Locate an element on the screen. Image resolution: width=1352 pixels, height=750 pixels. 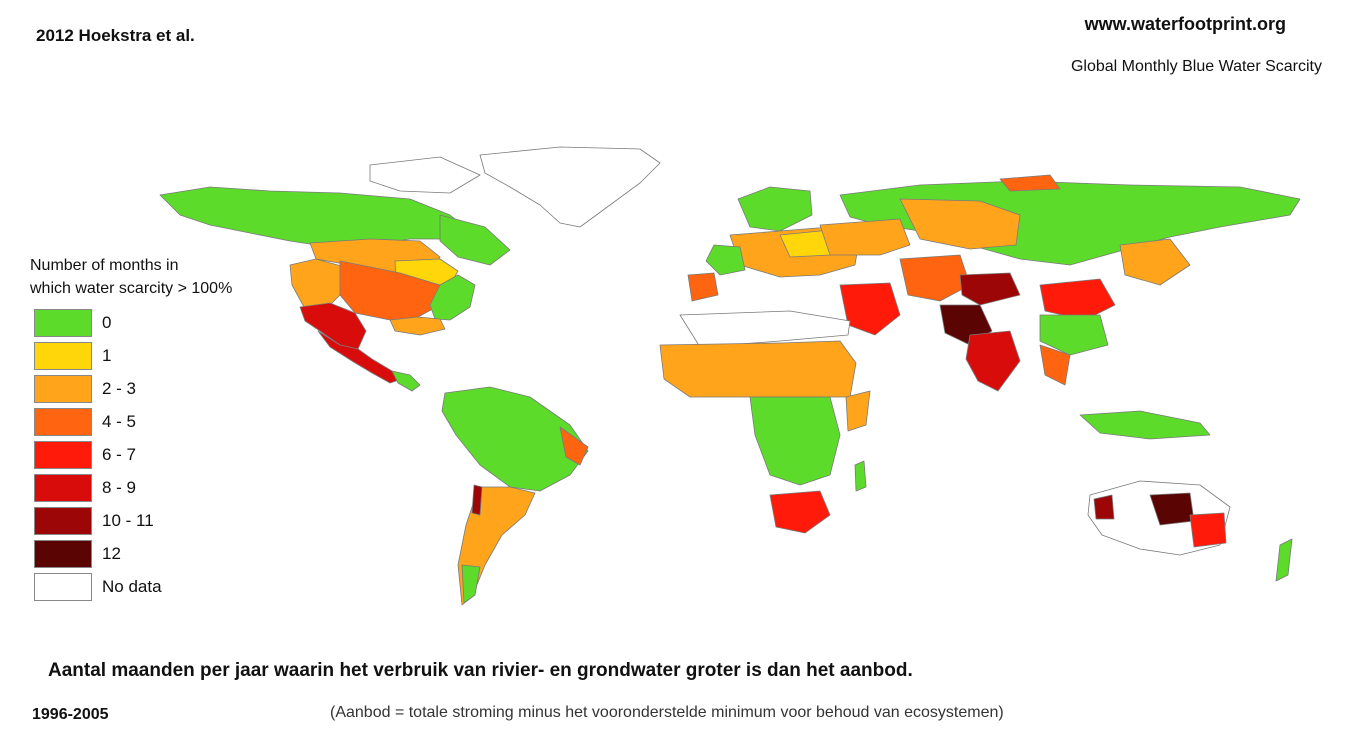
region-scandinavia is located at coordinates (775, 209).